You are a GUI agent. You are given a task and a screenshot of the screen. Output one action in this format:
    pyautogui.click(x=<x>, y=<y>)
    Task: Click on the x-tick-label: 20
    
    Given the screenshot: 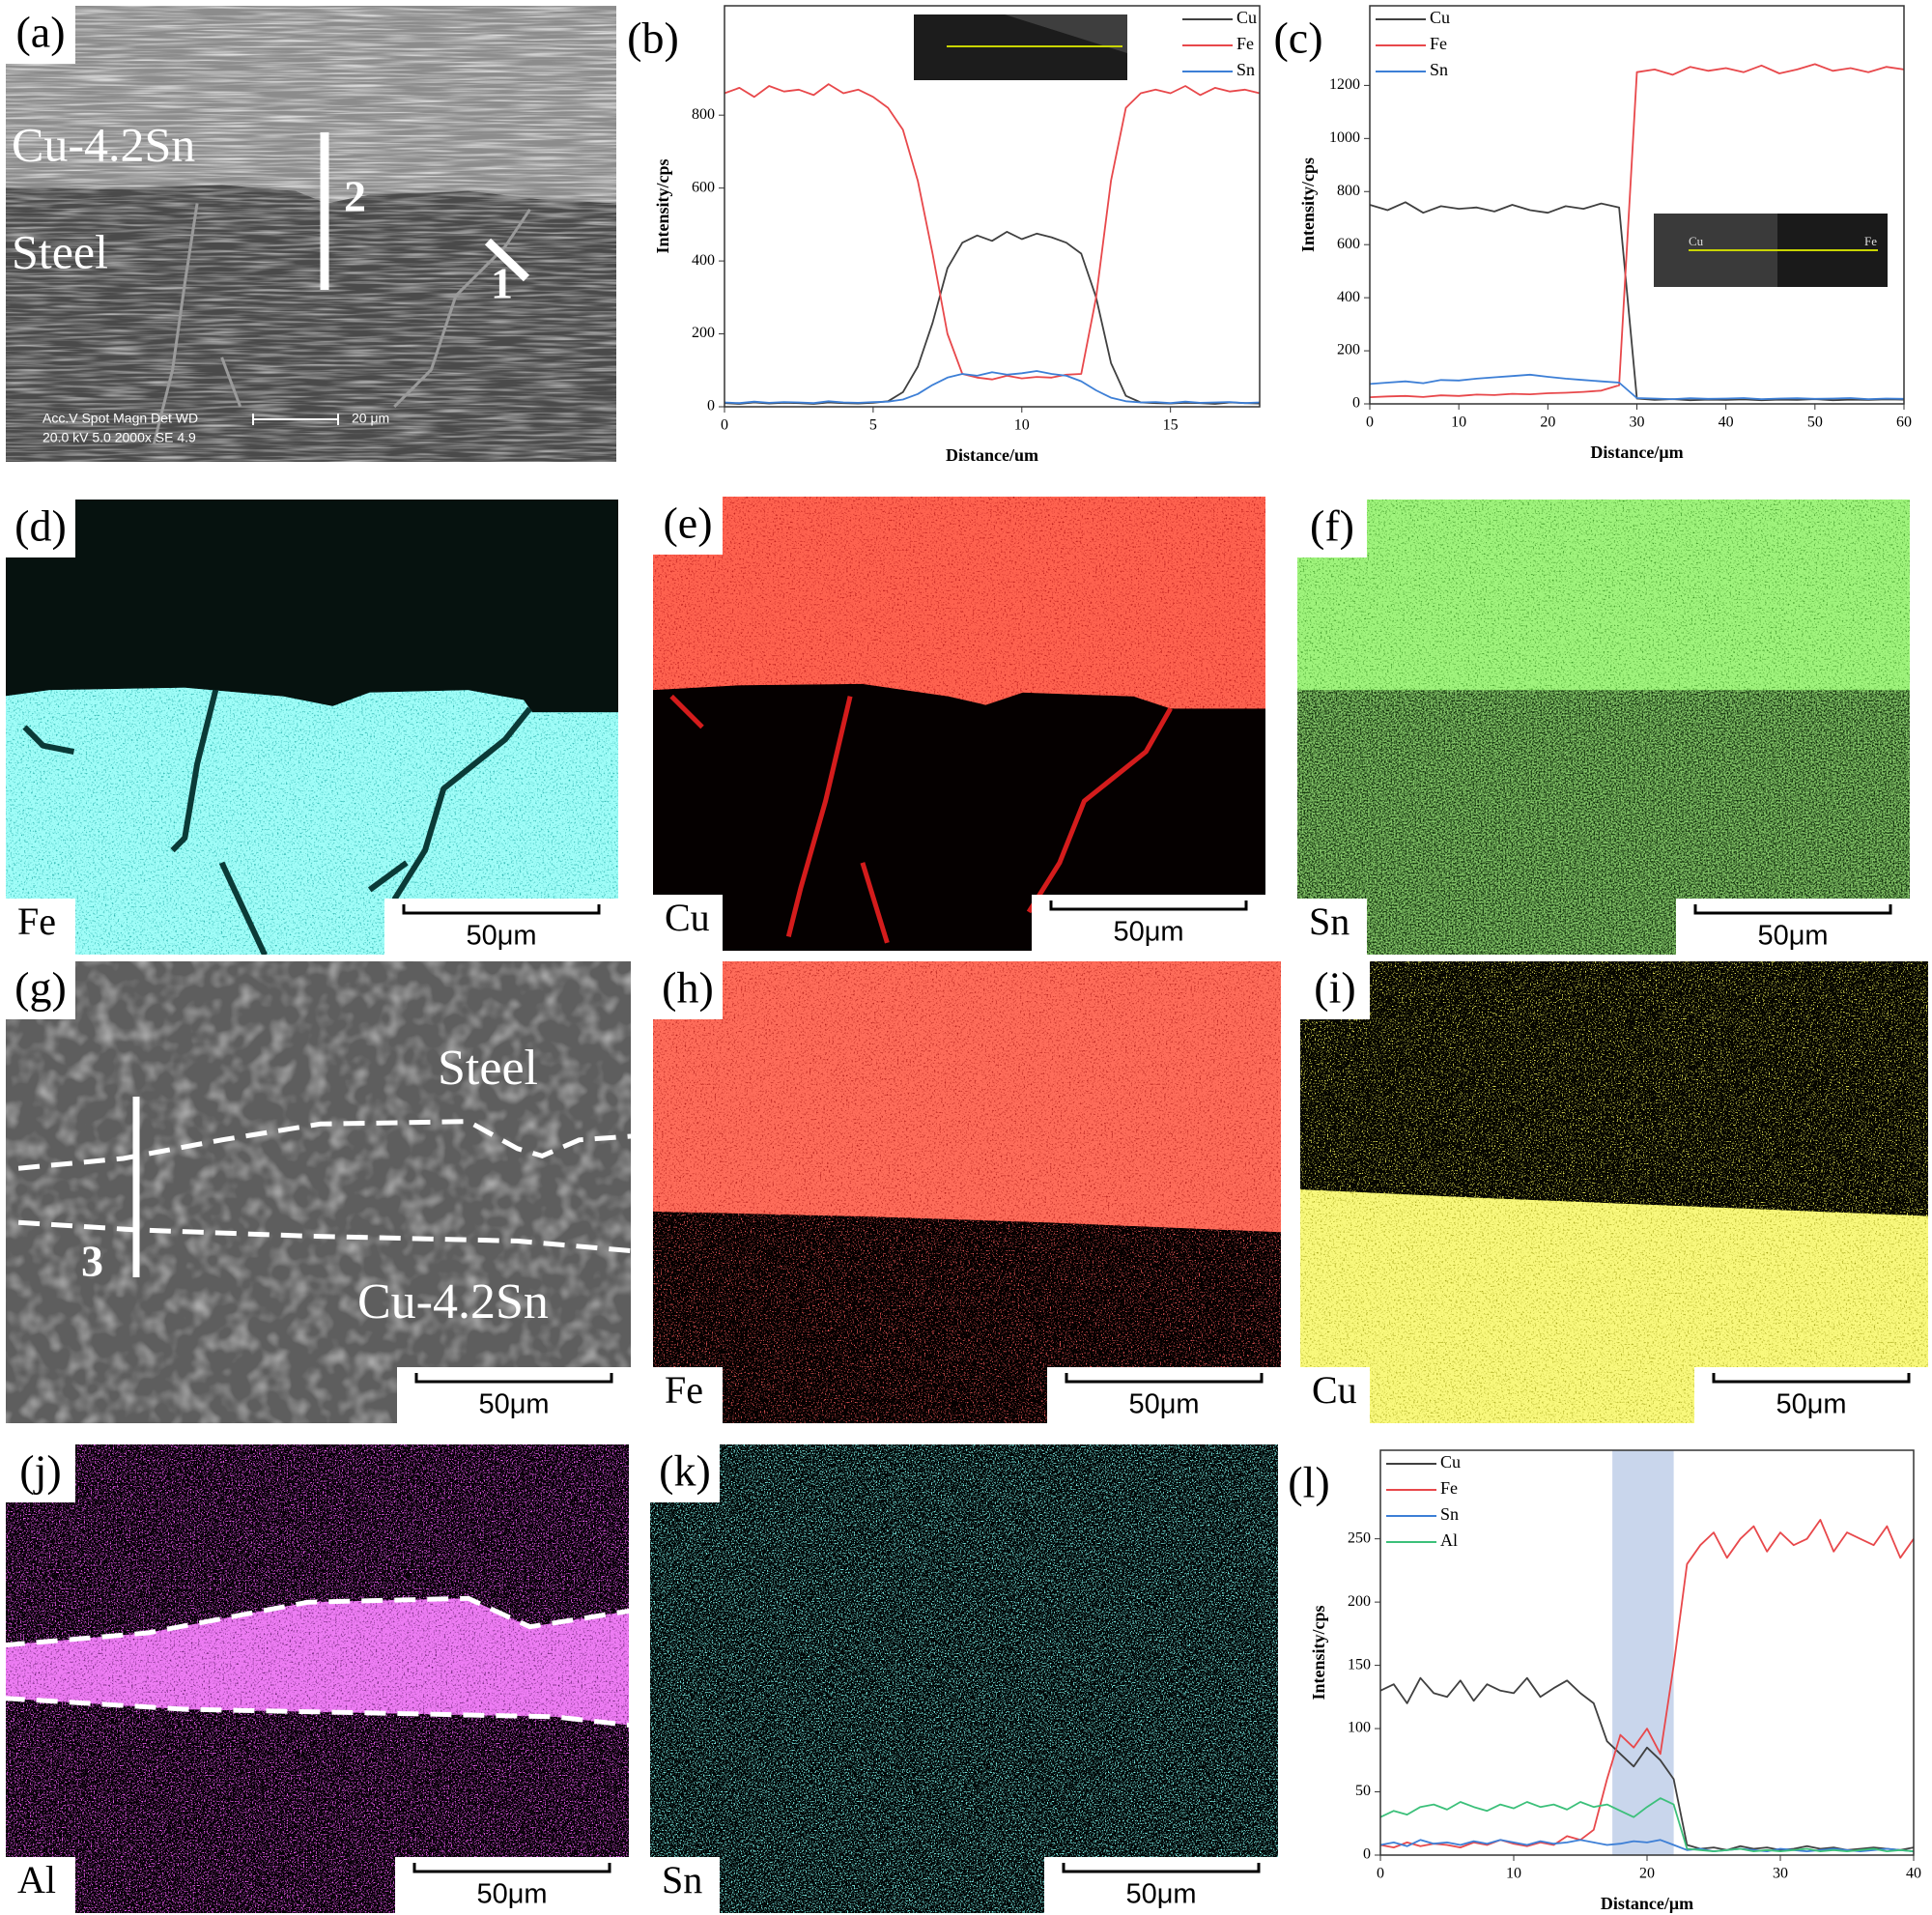 What is the action you would take?
    pyautogui.click(x=1547, y=423)
    